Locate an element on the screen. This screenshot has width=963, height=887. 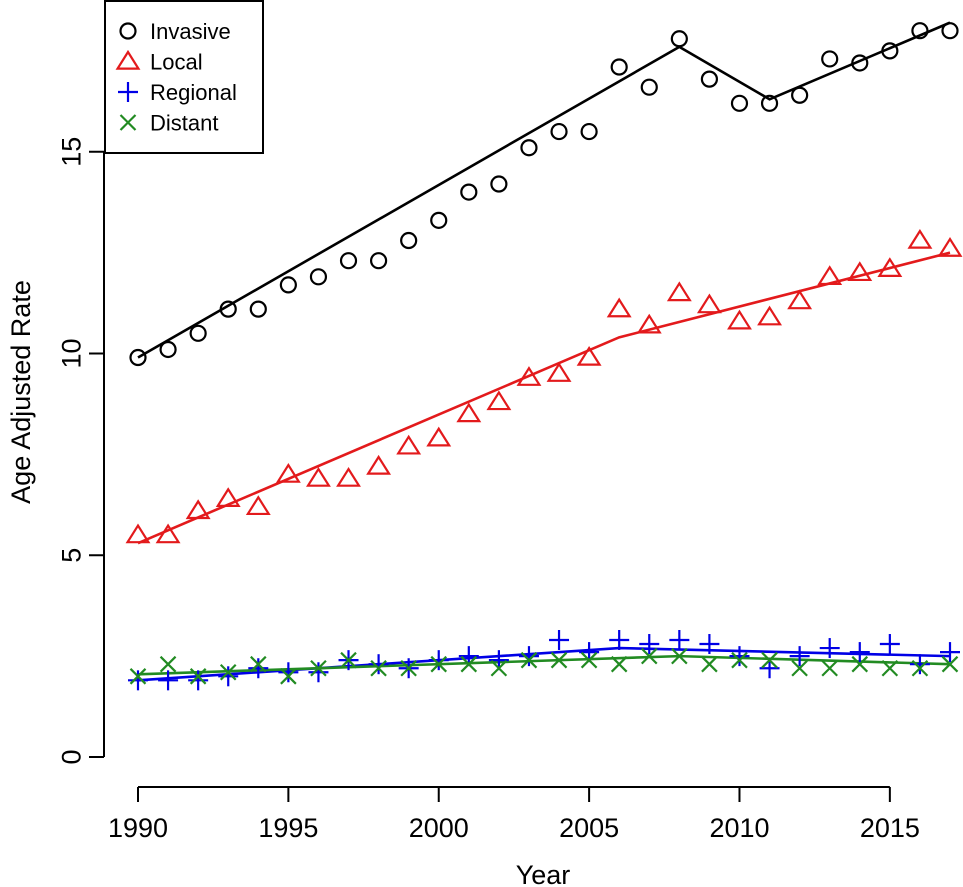
x-tick-label: 1990 is located at coordinates (138, 828).